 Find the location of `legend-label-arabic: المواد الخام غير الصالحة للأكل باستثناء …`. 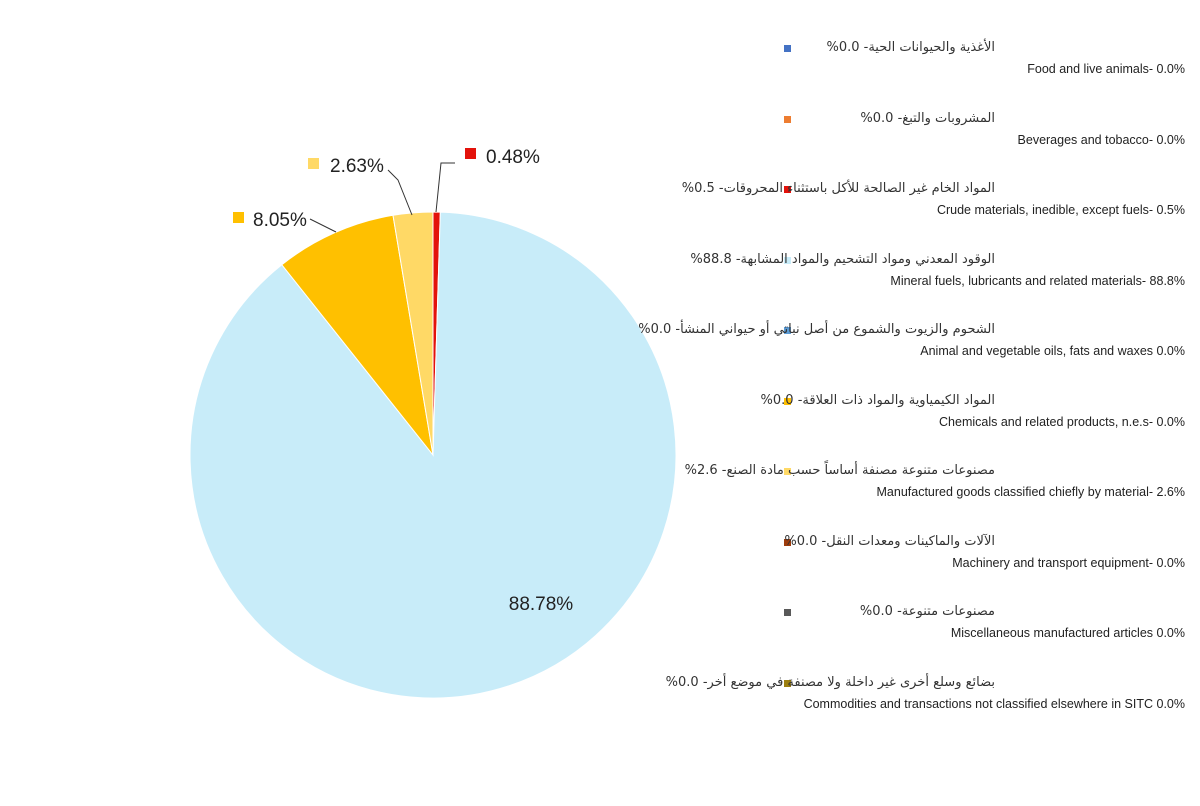

legend-label-arabic: المواد الخام غير الصالحة للأكل باستثناء … is located at coordinates (838, 188).